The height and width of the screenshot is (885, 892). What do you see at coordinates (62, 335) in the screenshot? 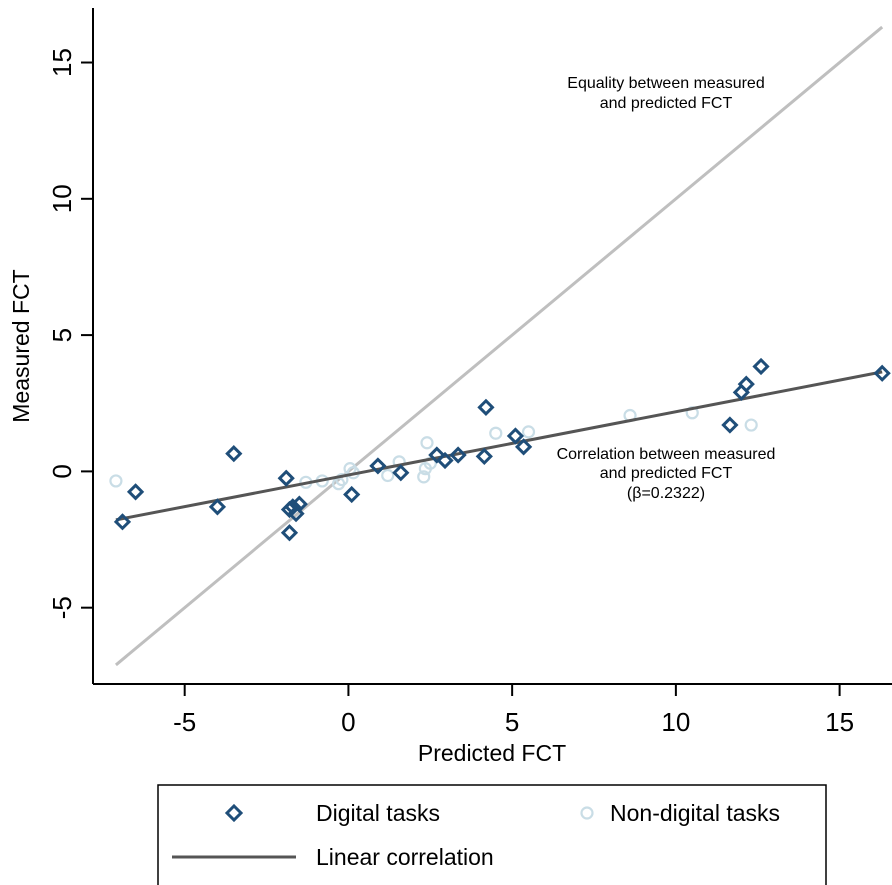
I see `y-tick-label: 5` at bounding box center [62, 335].